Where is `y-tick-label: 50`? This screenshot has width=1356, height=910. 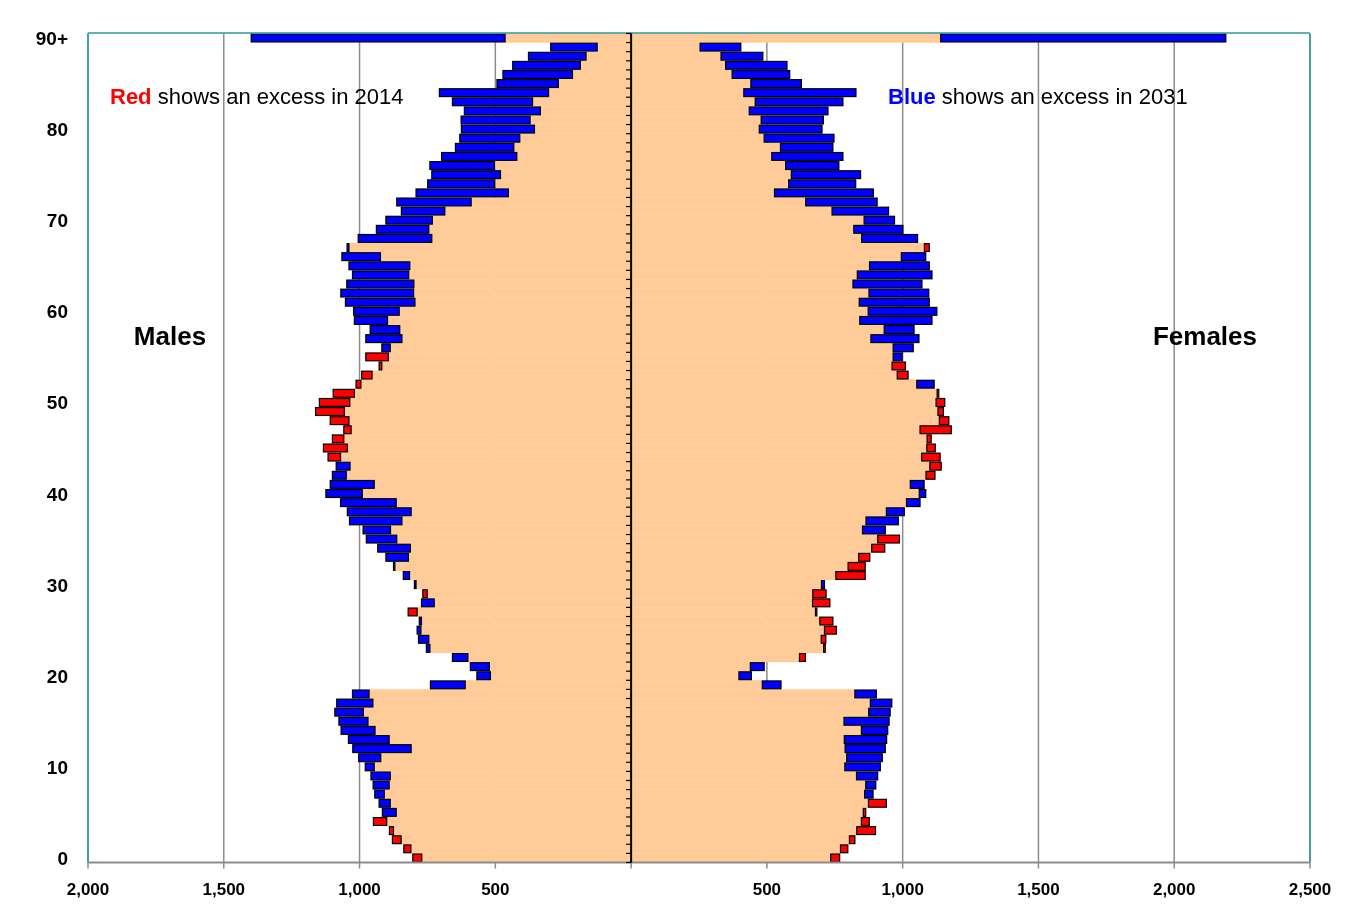 y-tick-label: 50 is located at coordinates (57, 403).